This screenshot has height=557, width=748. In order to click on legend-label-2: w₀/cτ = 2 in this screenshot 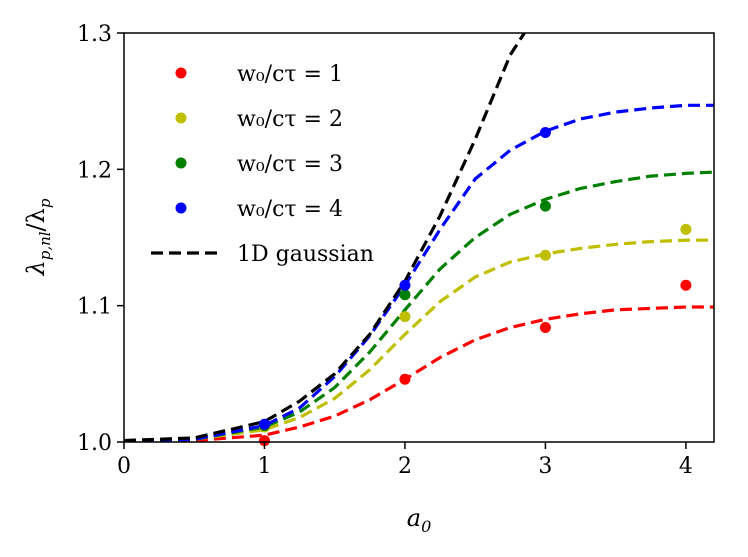, I will do `click(290, 119)`.